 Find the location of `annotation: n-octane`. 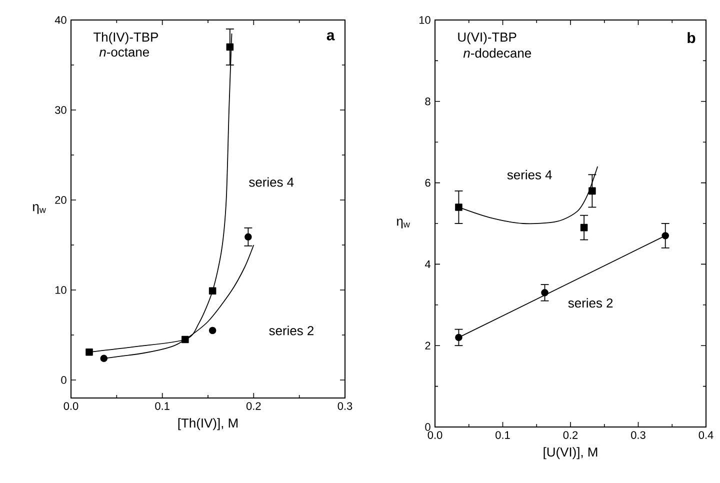

annotation: n-octane is located at coordinates (124, 52).